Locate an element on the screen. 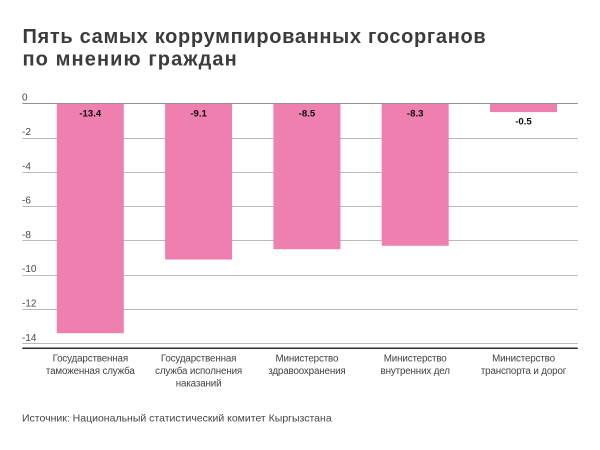 The width and height of the screenshot is (600, 450). svg-text: наказаний is located at coordinates (199, 383).